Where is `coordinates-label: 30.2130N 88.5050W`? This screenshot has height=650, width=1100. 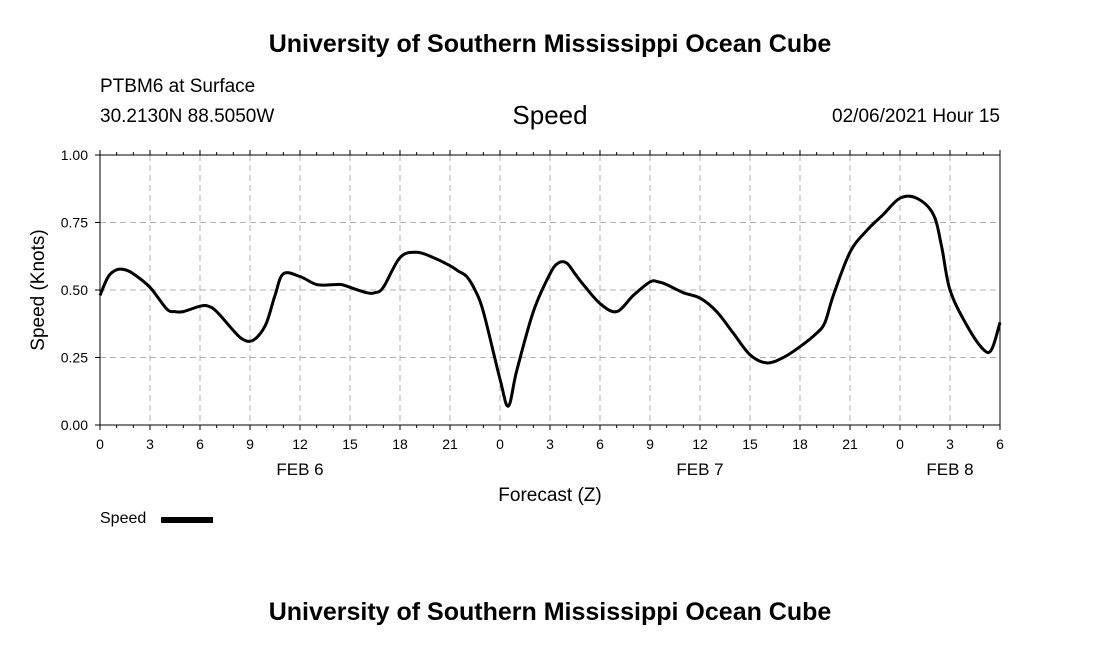
coordinates-label: 30.2130N 88.5050W is located at coordinates (187, 116).